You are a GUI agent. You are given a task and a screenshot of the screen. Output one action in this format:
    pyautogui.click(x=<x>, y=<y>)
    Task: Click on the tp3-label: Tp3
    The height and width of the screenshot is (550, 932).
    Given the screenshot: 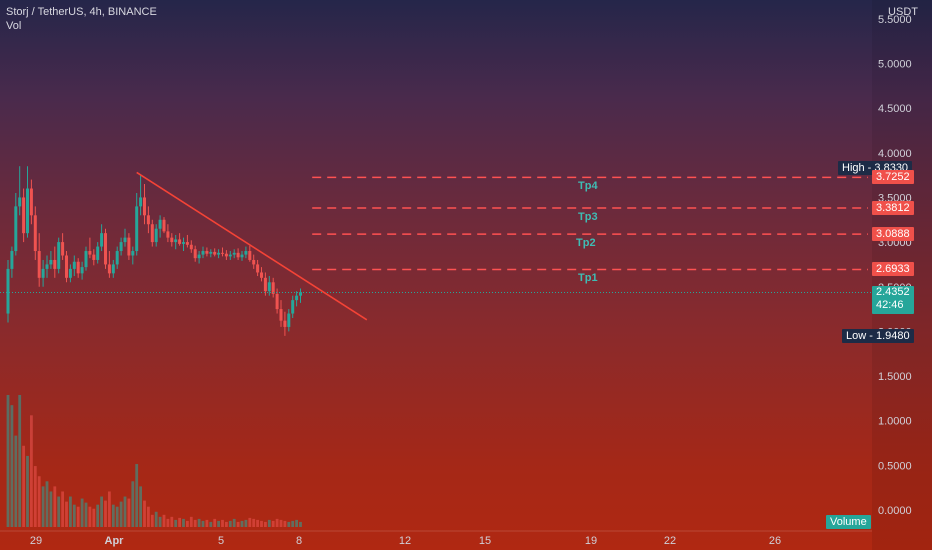 What is the action you would take?
    pyautogui.click(x=588, y=217)
    